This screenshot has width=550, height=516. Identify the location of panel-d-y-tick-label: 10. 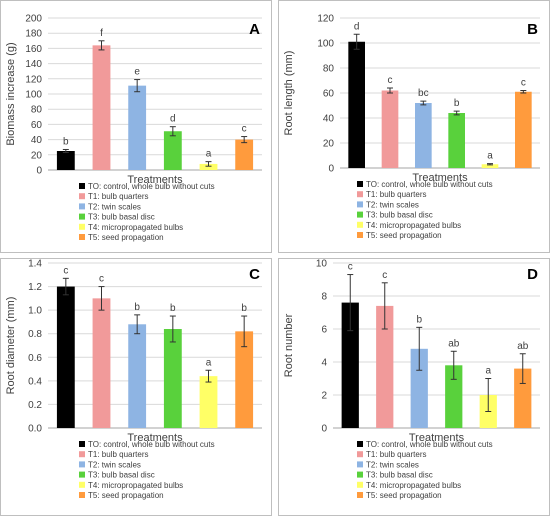
(322, 264).